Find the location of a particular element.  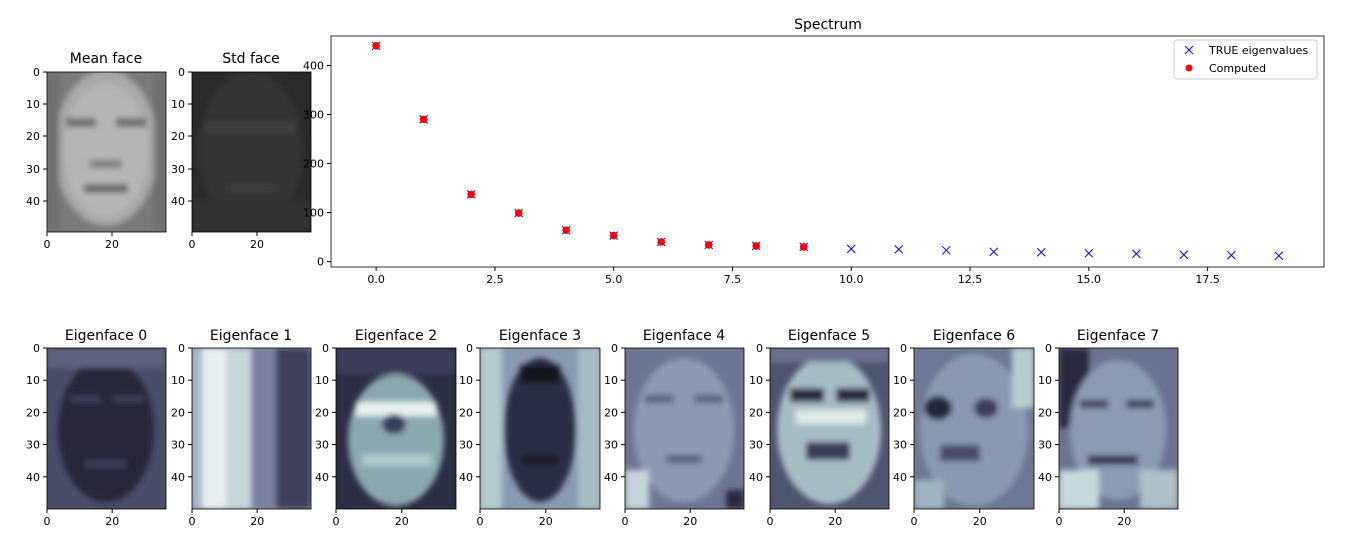

eigenface-1-panel: Eigenface 1 is located at coordinates (251, 418).